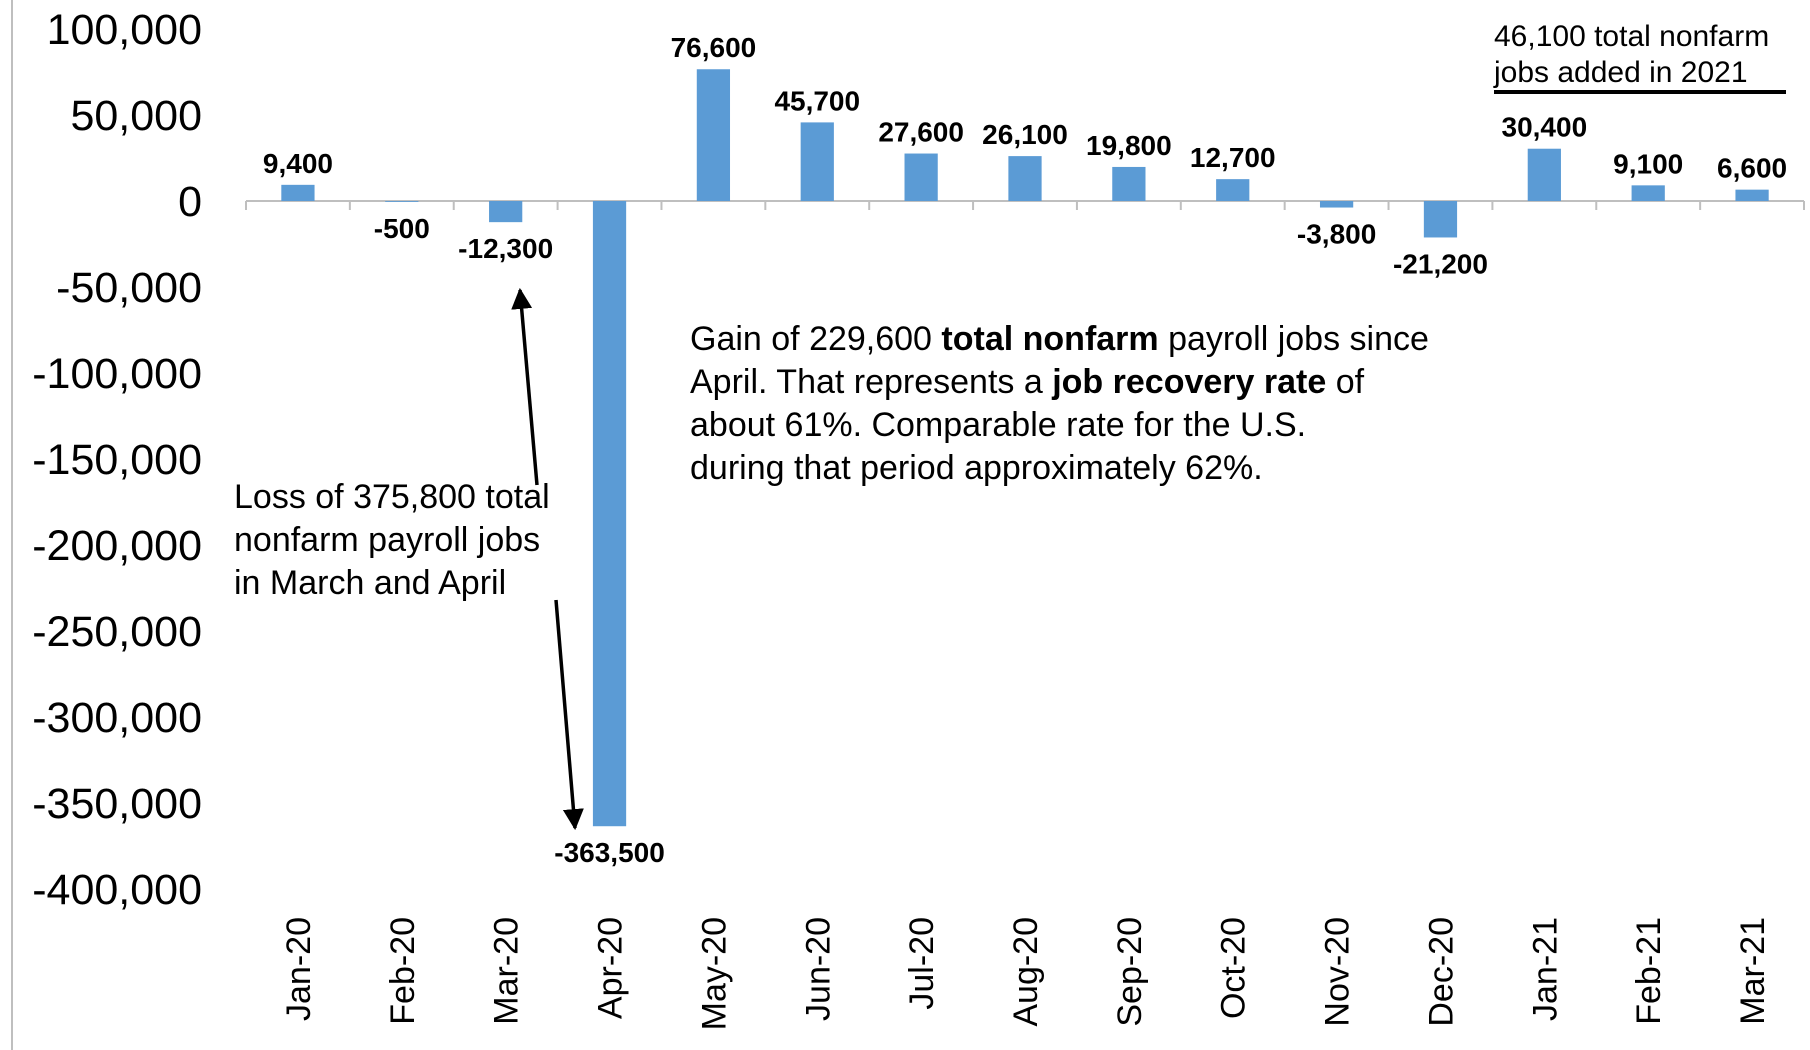  I want to click on annotation-text: about 61%. Comparable rate for the U.S., so click(998, 425).